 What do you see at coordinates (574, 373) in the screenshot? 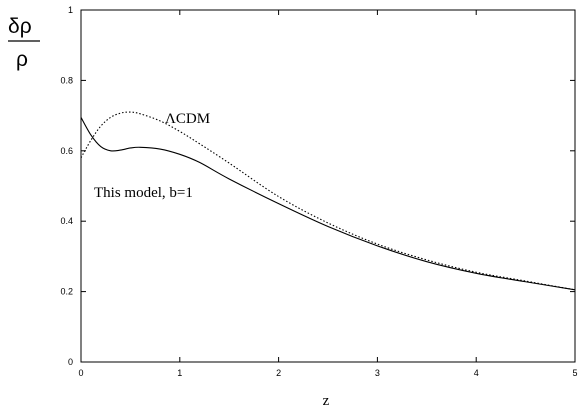
I see `x-tick-label: 5` at bounding box center [574, 373].